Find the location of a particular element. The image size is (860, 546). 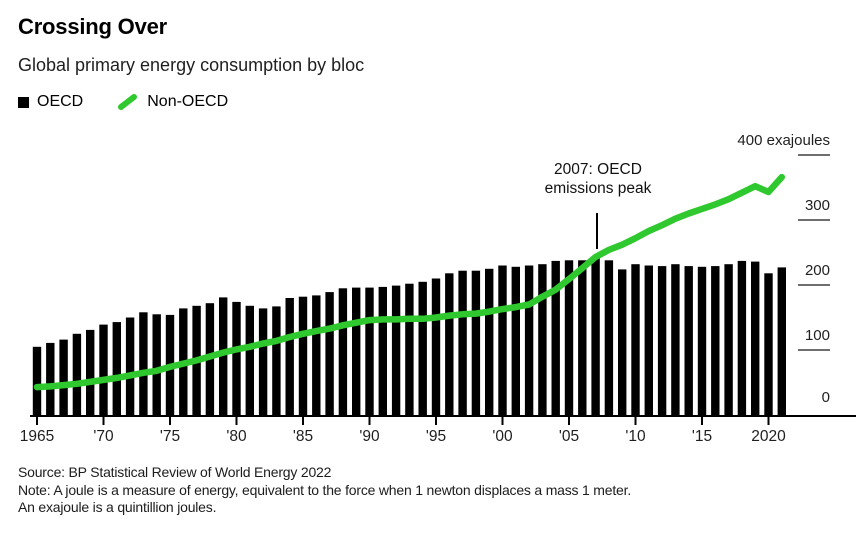

oecd-bar-1979 is located at coordinates (223, 356).